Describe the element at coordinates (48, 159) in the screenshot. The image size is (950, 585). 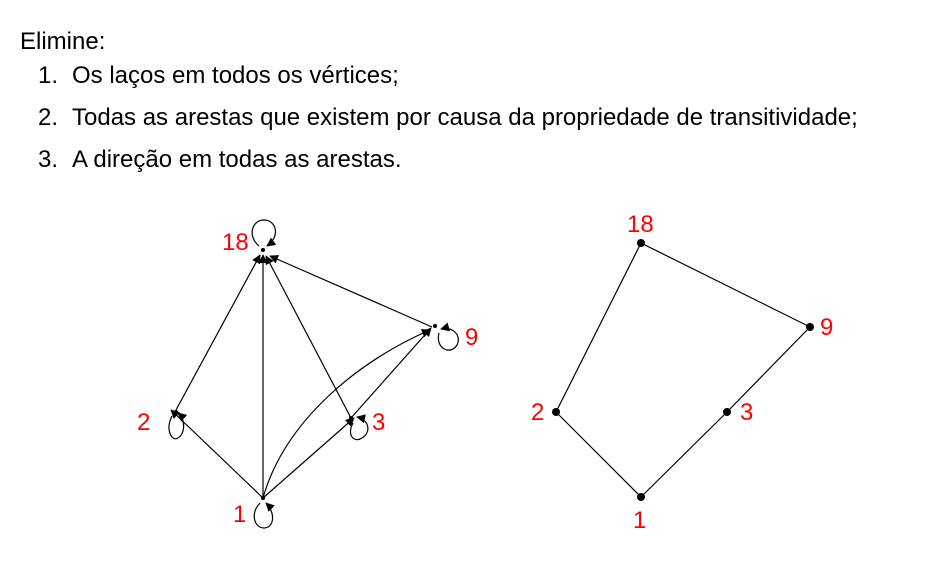
I see `step-number: 3.` at that location.